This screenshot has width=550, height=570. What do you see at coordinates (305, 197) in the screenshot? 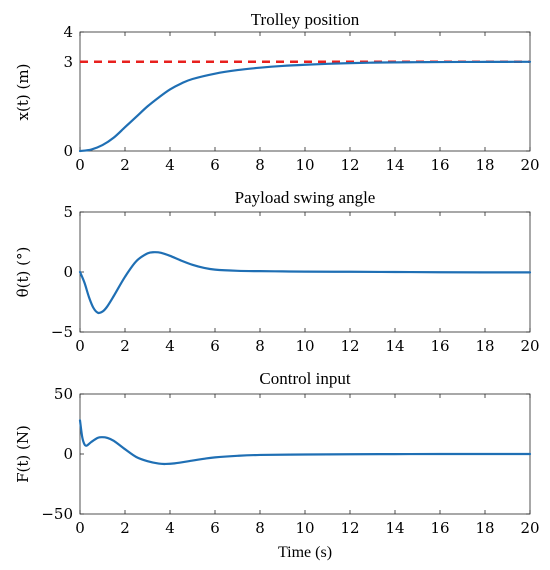
I see `chart-title: Payload swing angle` at bounding box center [305, 197].